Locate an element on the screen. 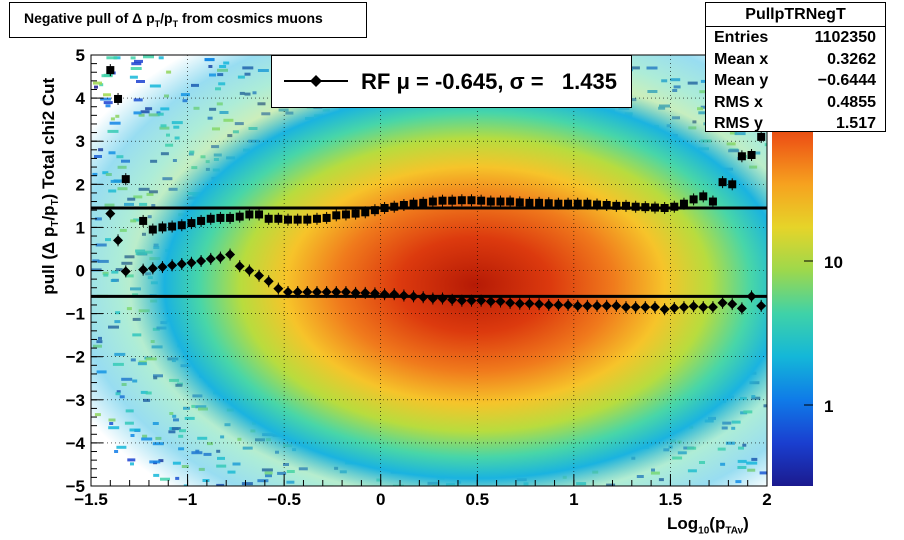 The height and width of the screenshot is (540, 904). stats-row-mean-y: Mean y −0.6444 is located at coordinates (795, 80).